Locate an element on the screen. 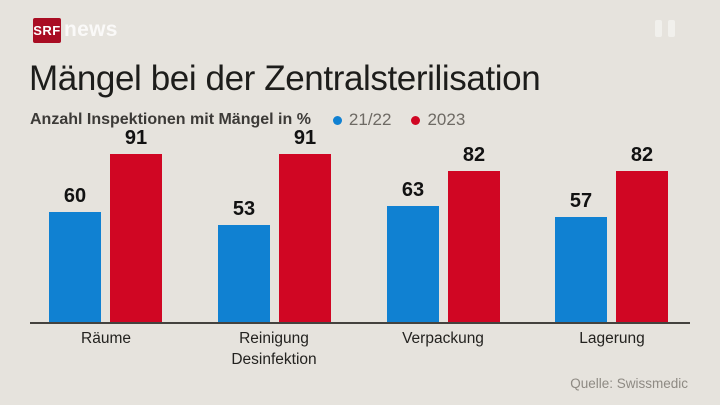 The width and height of the screenshot is (720, 405). news-brand-label: news is located at coordinates (91, 29).